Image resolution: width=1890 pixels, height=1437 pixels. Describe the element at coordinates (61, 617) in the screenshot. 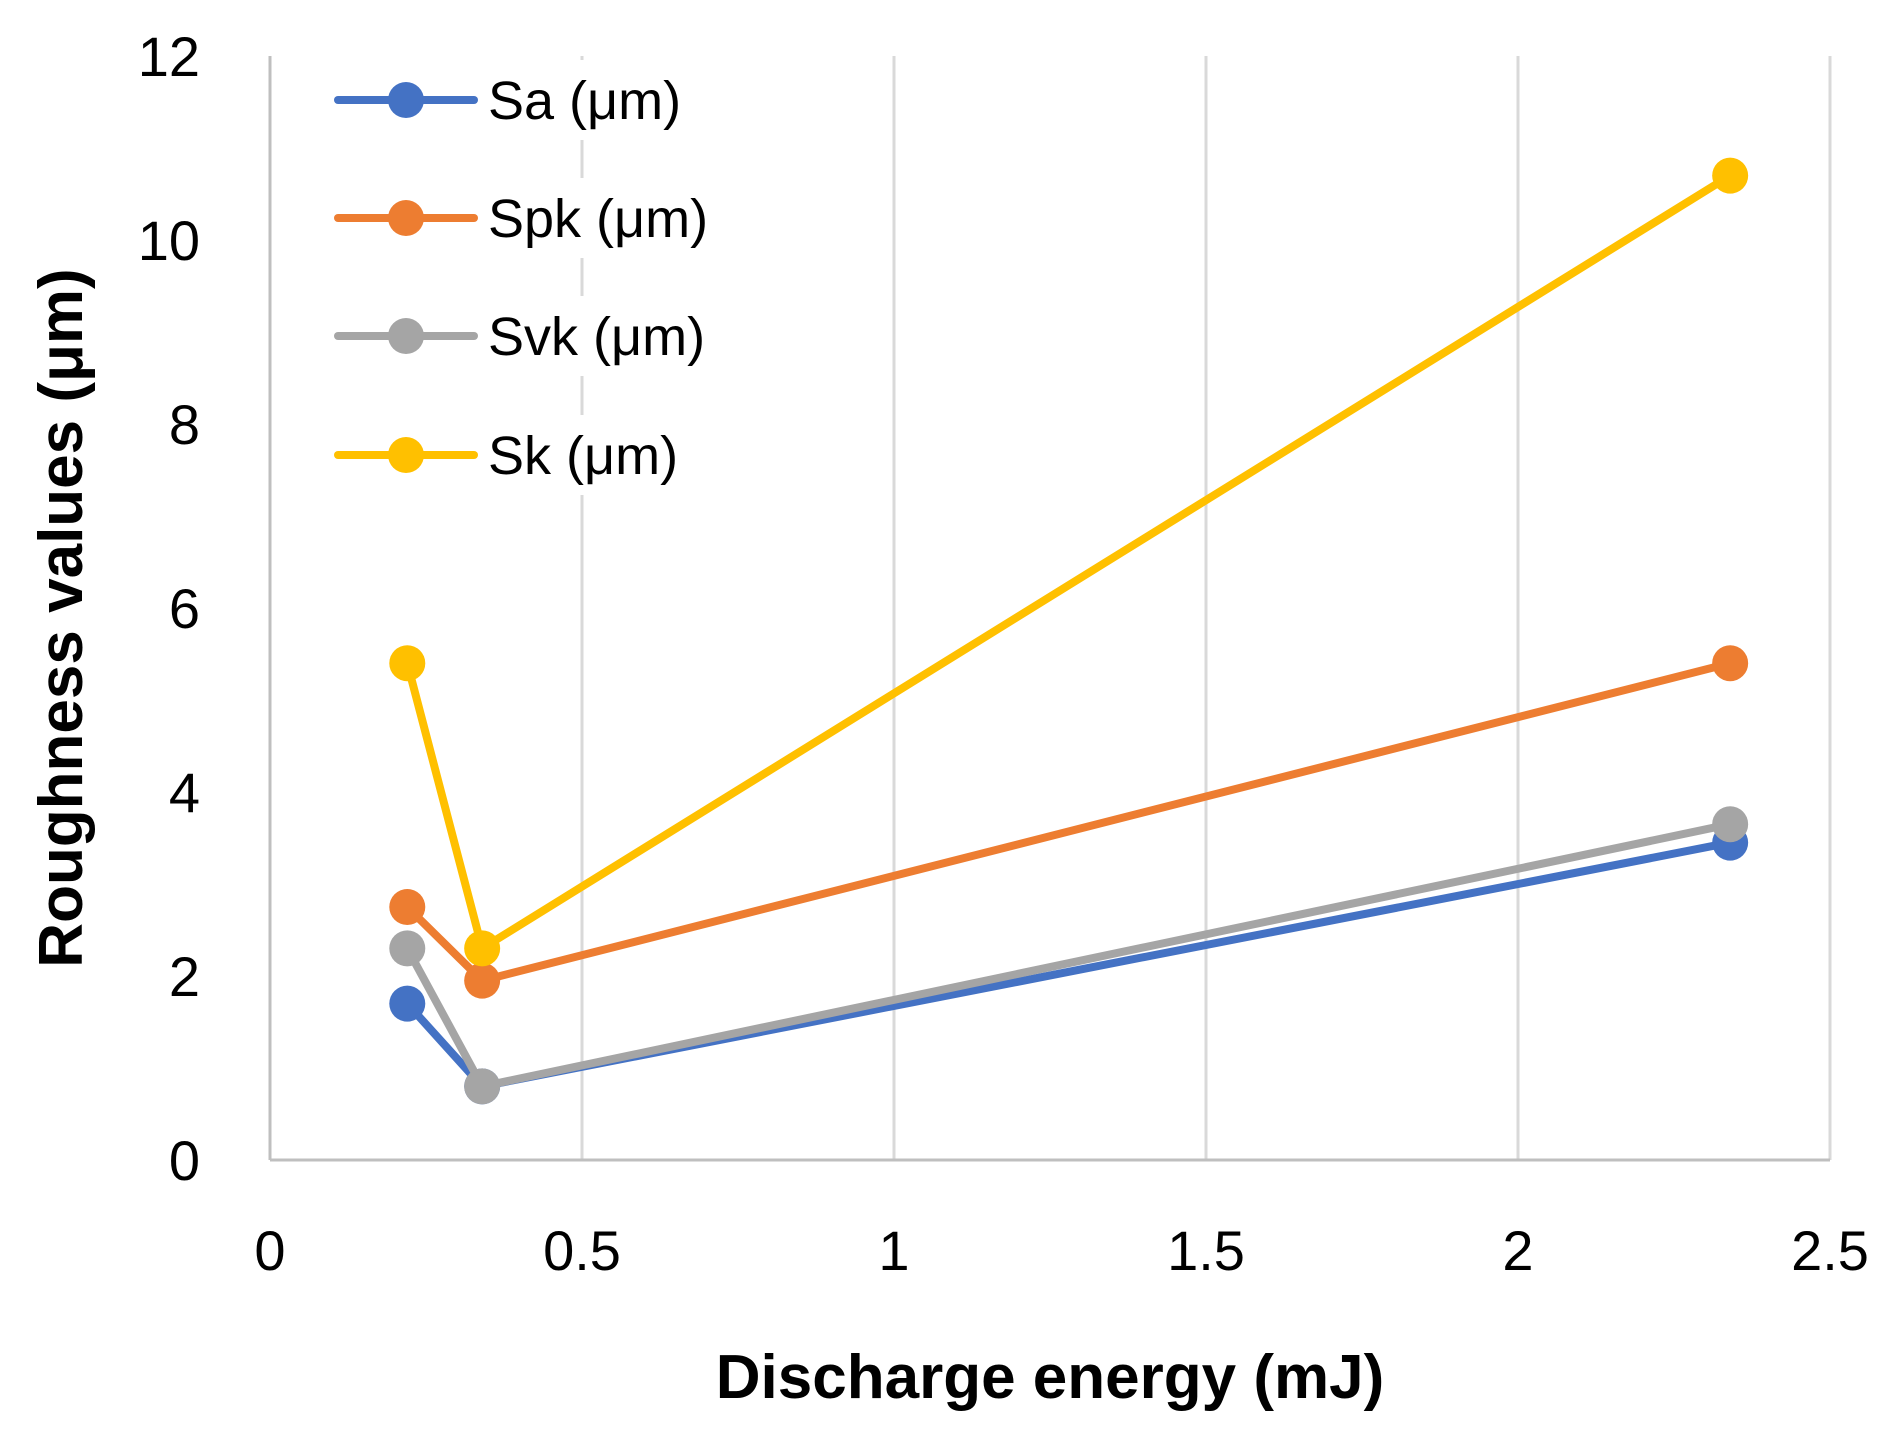

I see `y-axis-title: Roughness values (μm)` at that location.